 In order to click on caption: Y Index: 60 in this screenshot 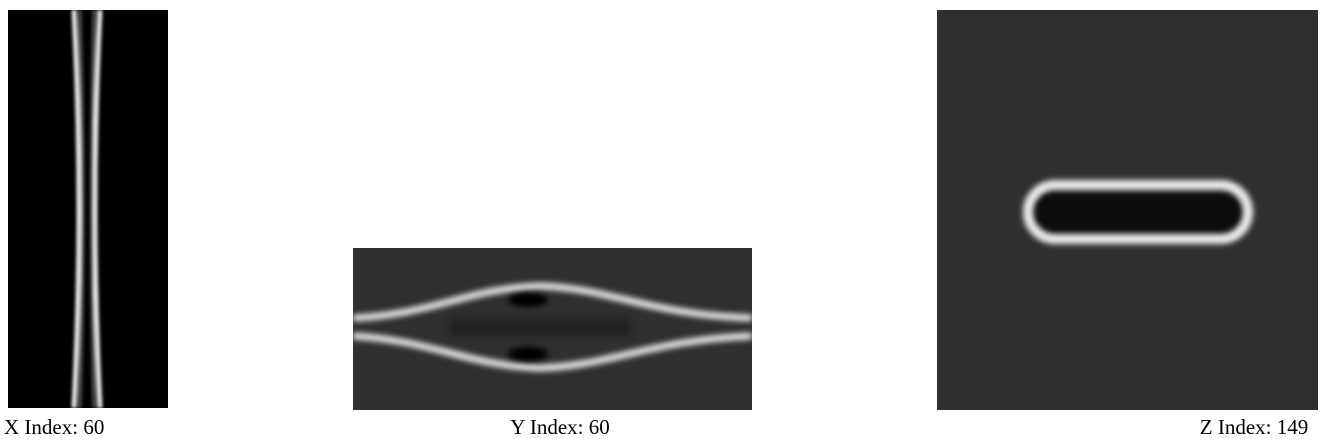, I will do `click(560, 427)`.